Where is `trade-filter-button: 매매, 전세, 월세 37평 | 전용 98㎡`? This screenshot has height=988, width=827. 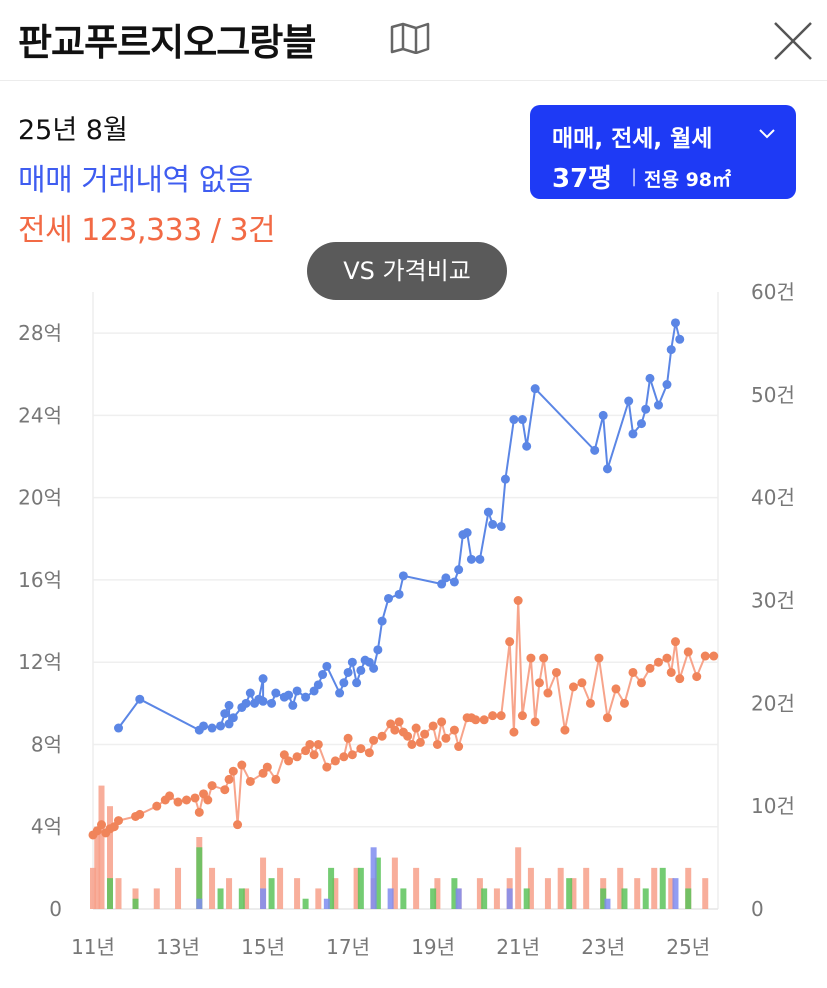 trade-filter-button: 매매, 전세, 월세 37평 | 전용 98㎡ is located at coordinates (663, 152).